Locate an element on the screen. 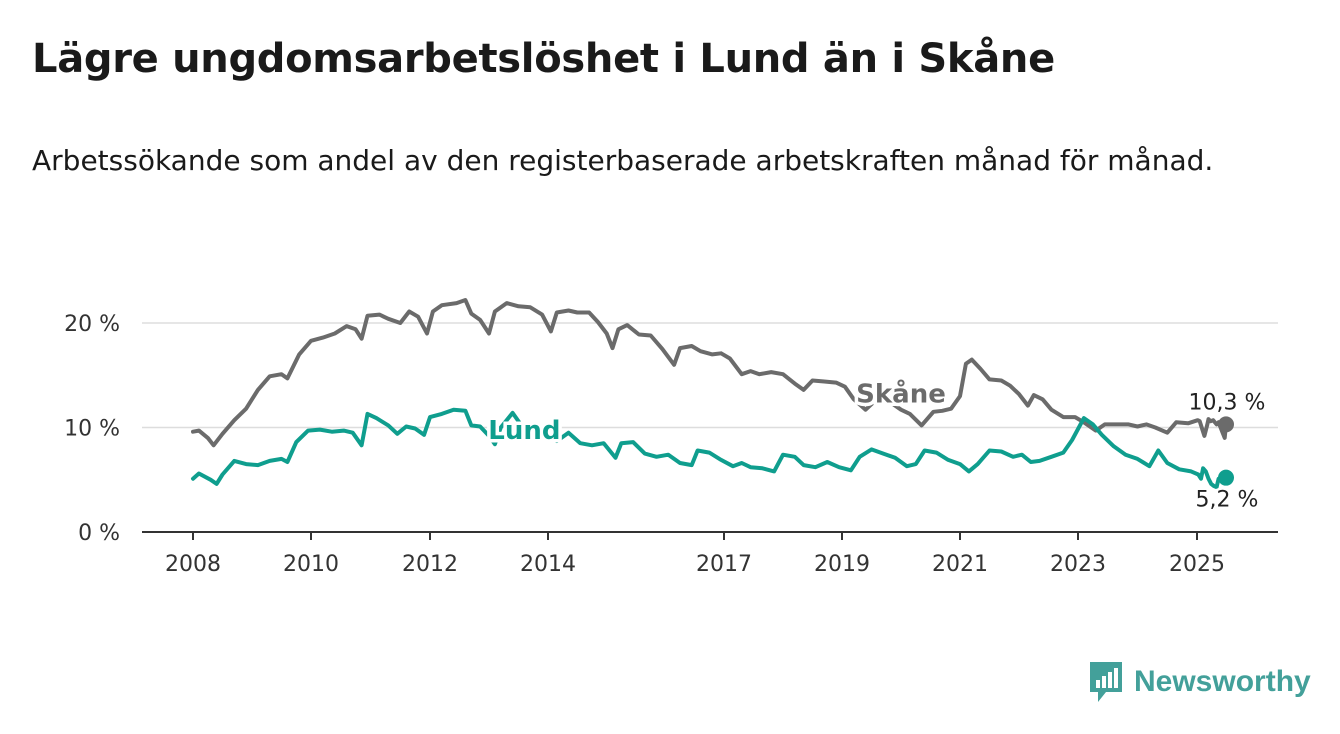 The image size is (1340, 734). x-tick-label: 2010 is located at coordinates (311, 564).